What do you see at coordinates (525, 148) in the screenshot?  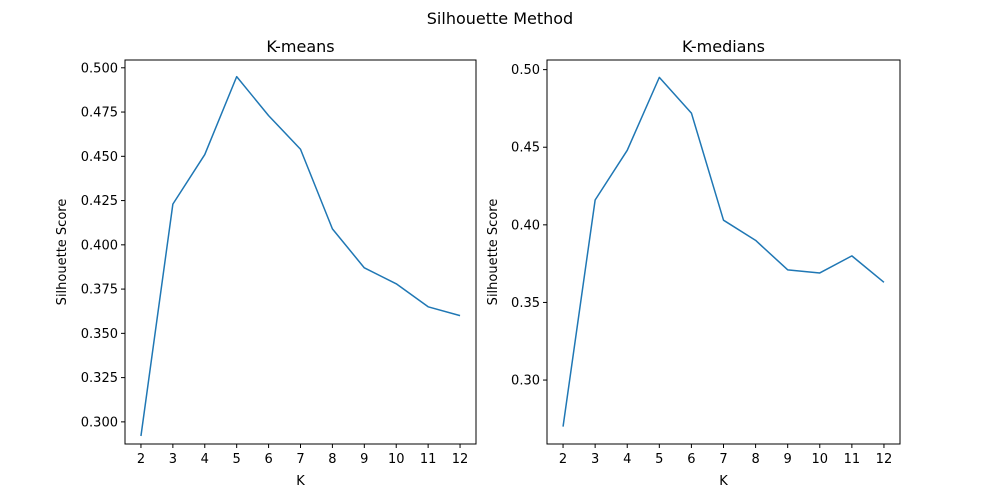 I see `y-tick-label: 0.45` at bounding box center [525, 148].